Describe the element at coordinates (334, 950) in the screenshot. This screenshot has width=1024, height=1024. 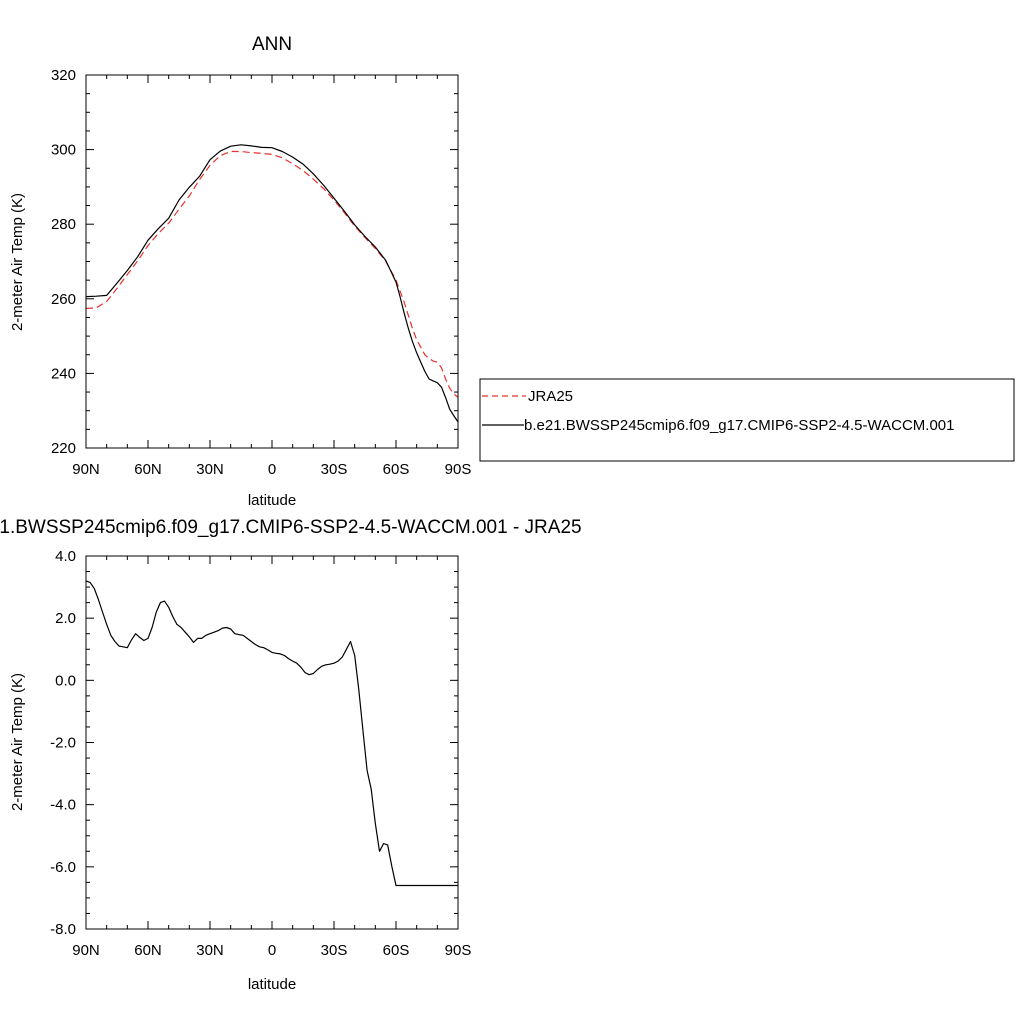
I see `bottom-x-tick-label: 30S` at that location.